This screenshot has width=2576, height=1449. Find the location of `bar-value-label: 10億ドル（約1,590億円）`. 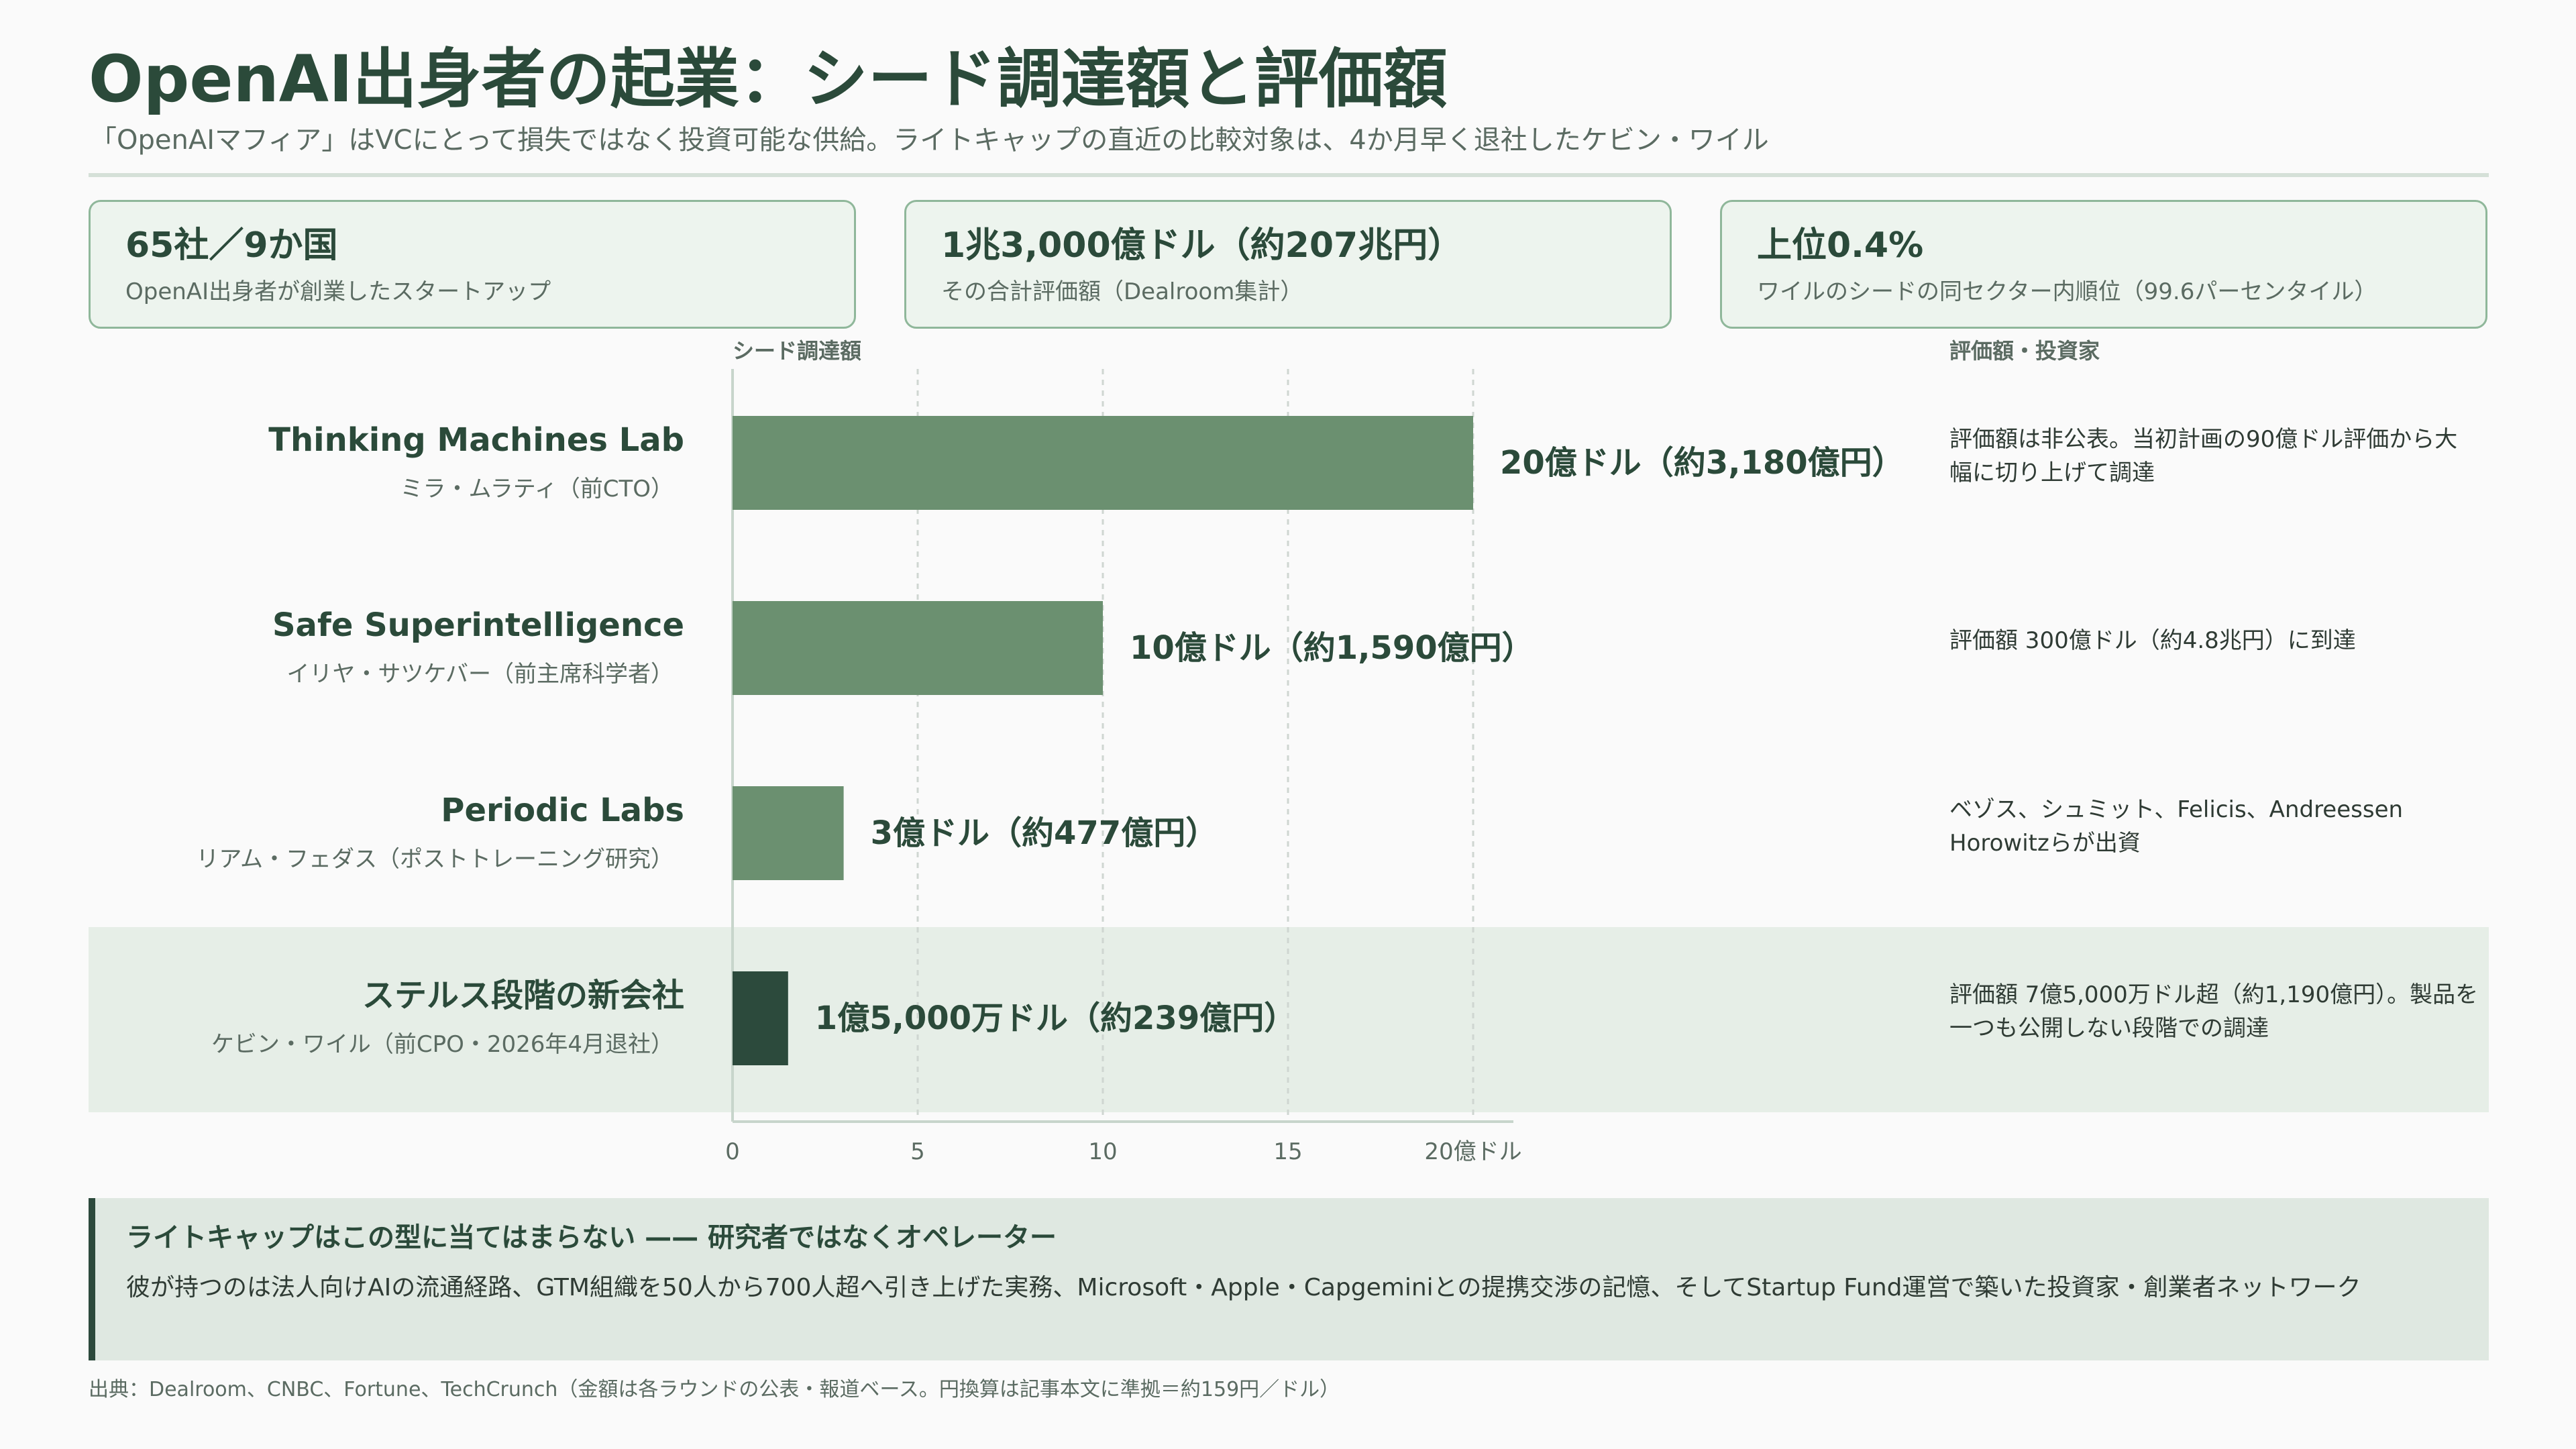

bar-value-label: 10億ドル（約1,590億円） is located at coordinates (1332, 648).